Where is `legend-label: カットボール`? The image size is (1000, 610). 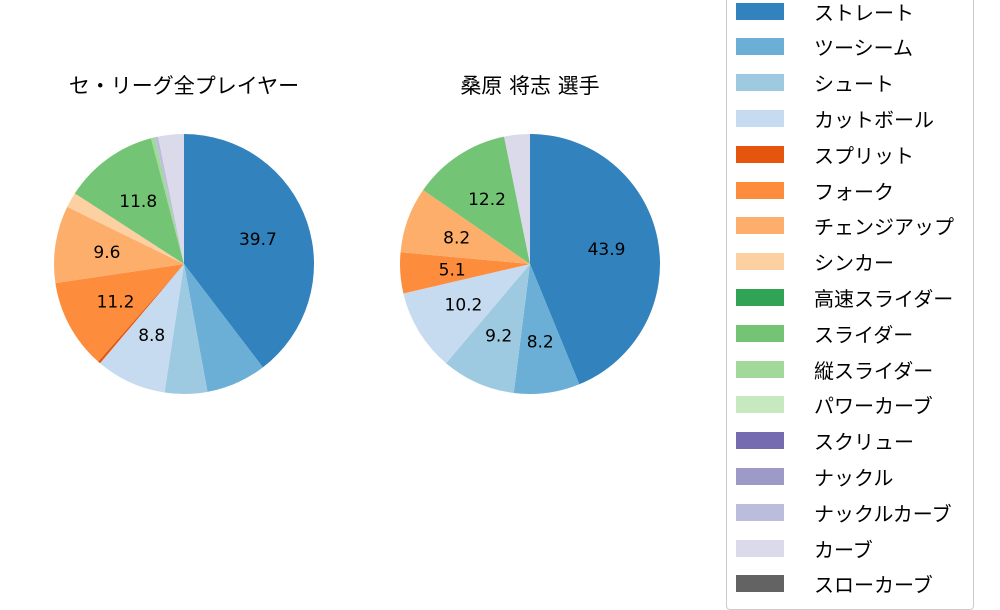 legend-label: カットボール is located at coordinates (874, 119).